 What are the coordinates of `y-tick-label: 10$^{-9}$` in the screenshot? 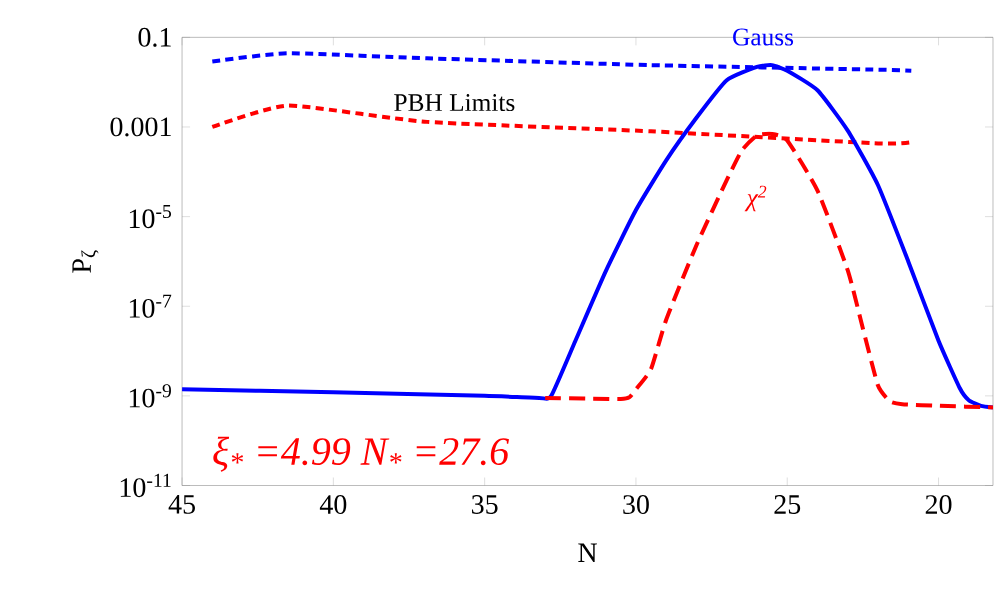 It's located at (150, 396).